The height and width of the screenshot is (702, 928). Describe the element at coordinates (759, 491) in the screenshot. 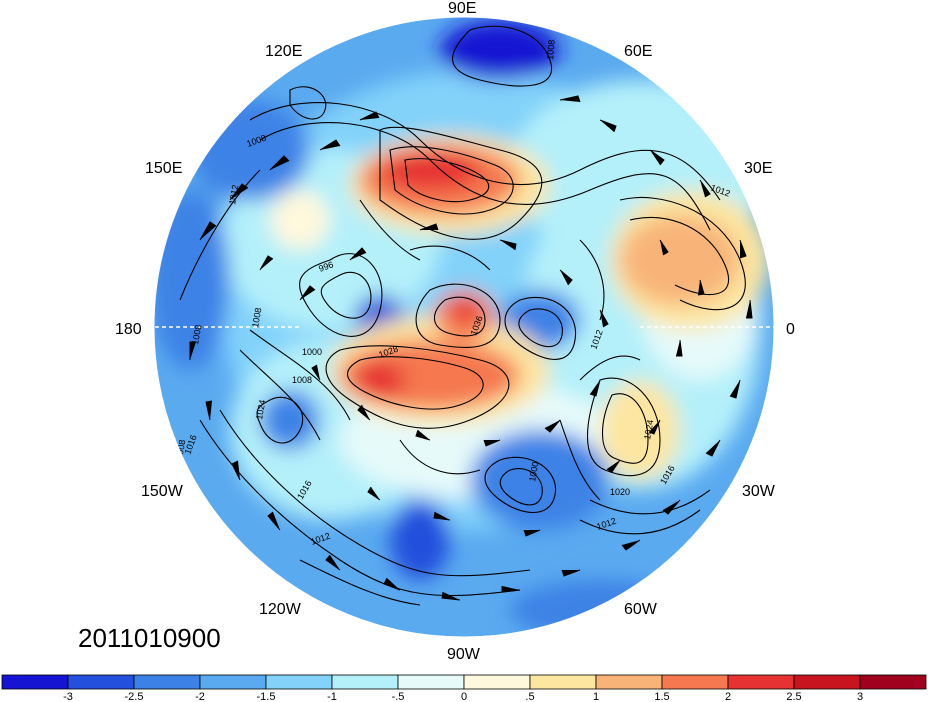

I see `lon-label-30w: 30W` at that location.